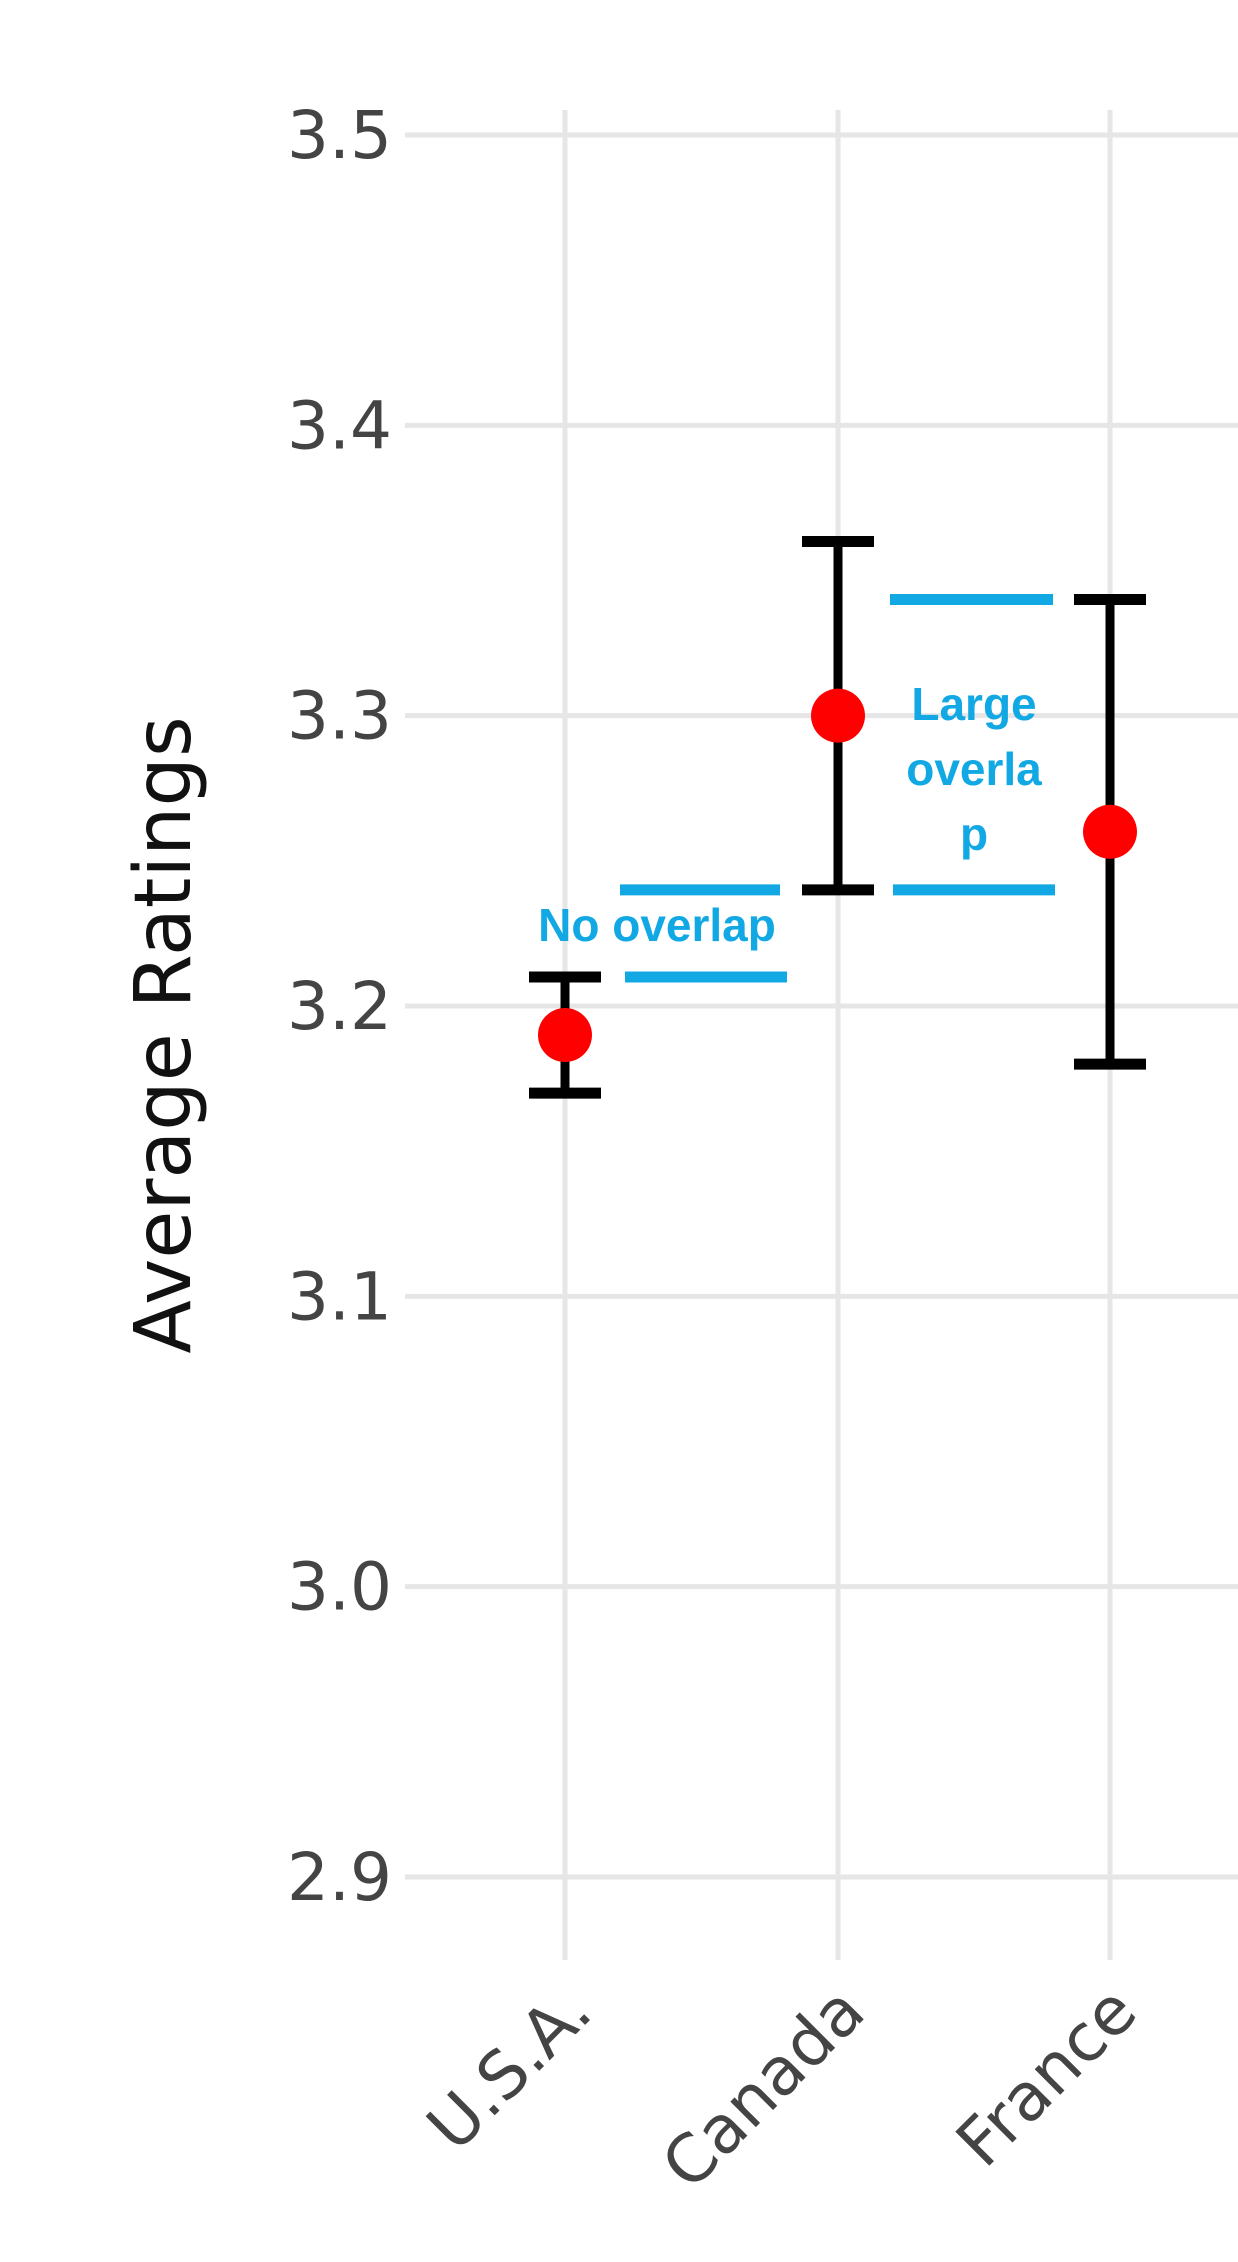  I want to click on y-tick-label: 3.3, so click(339, 716).